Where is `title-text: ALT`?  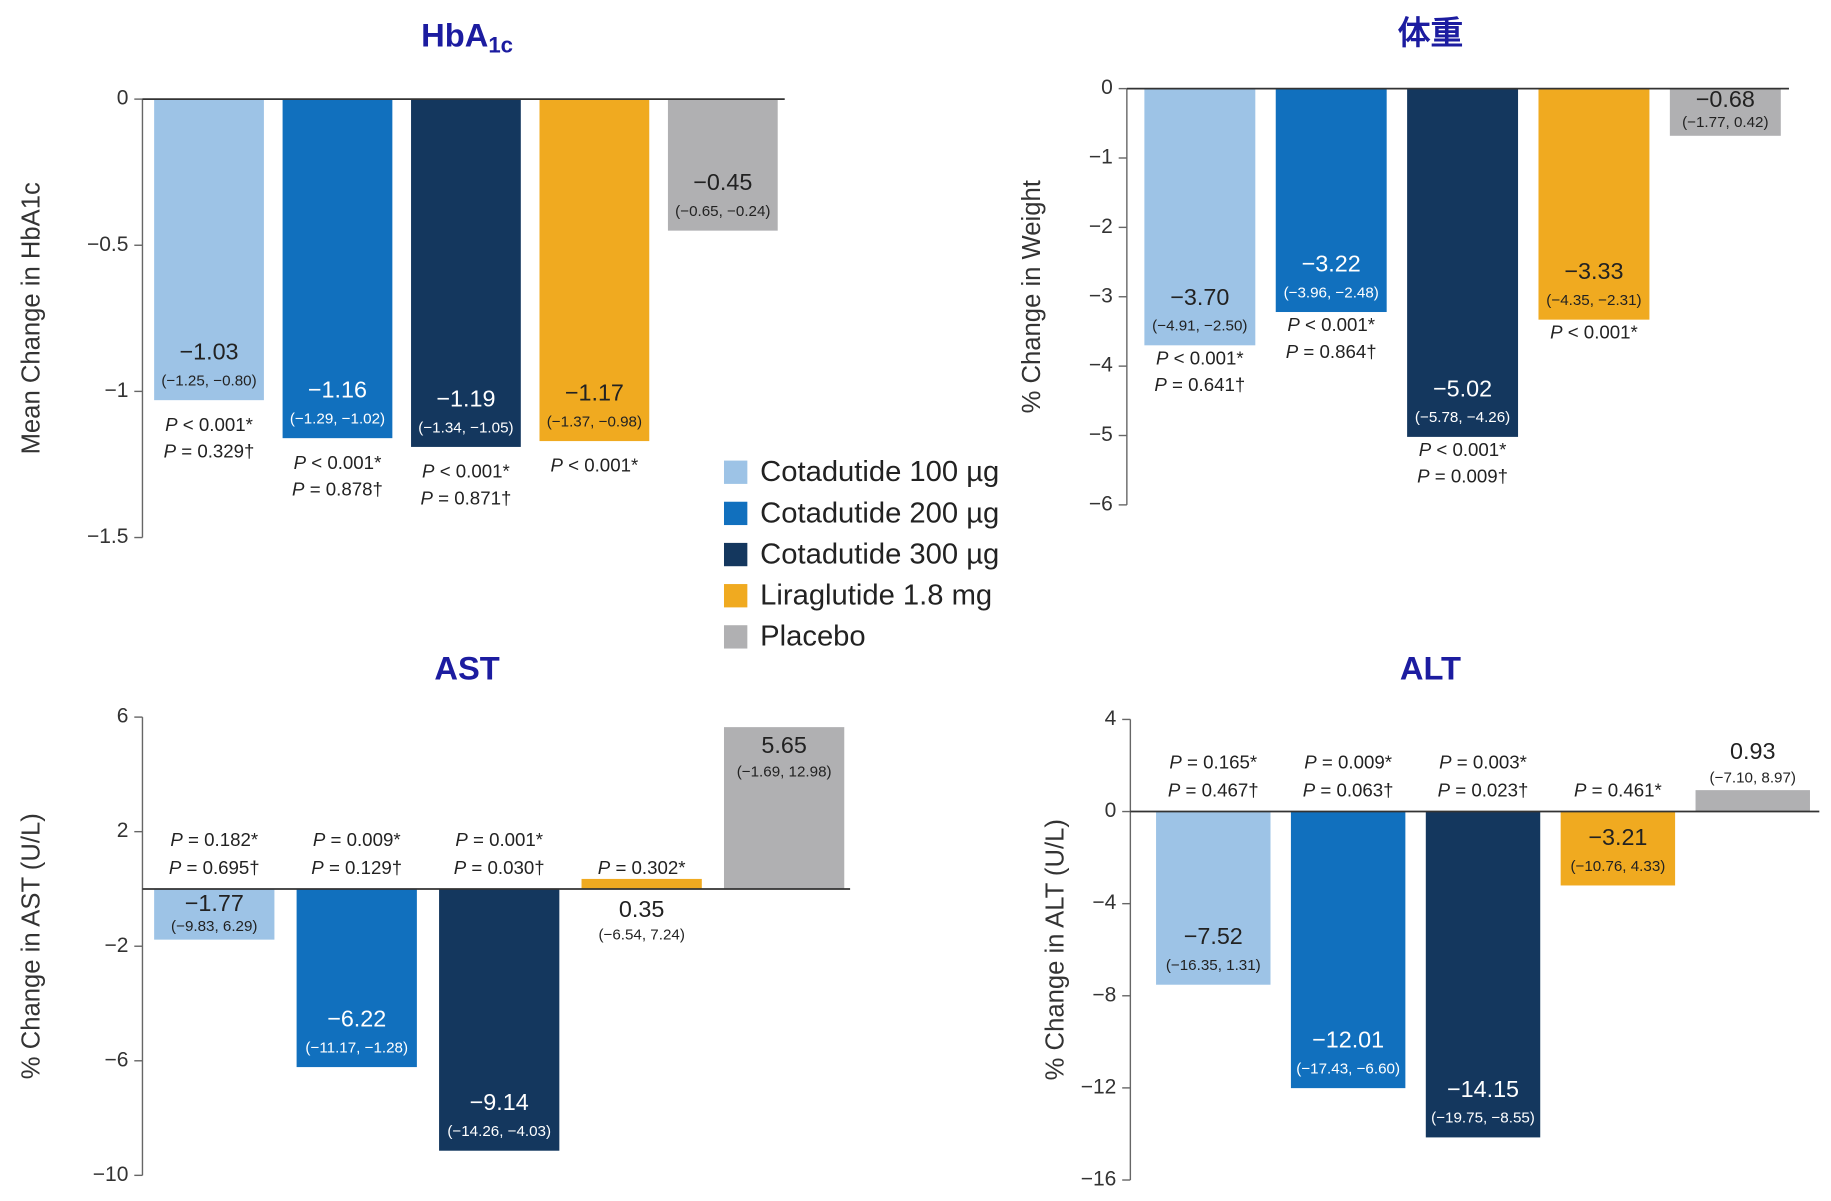
title-text: ALT is located at coordinates (1430, 667).